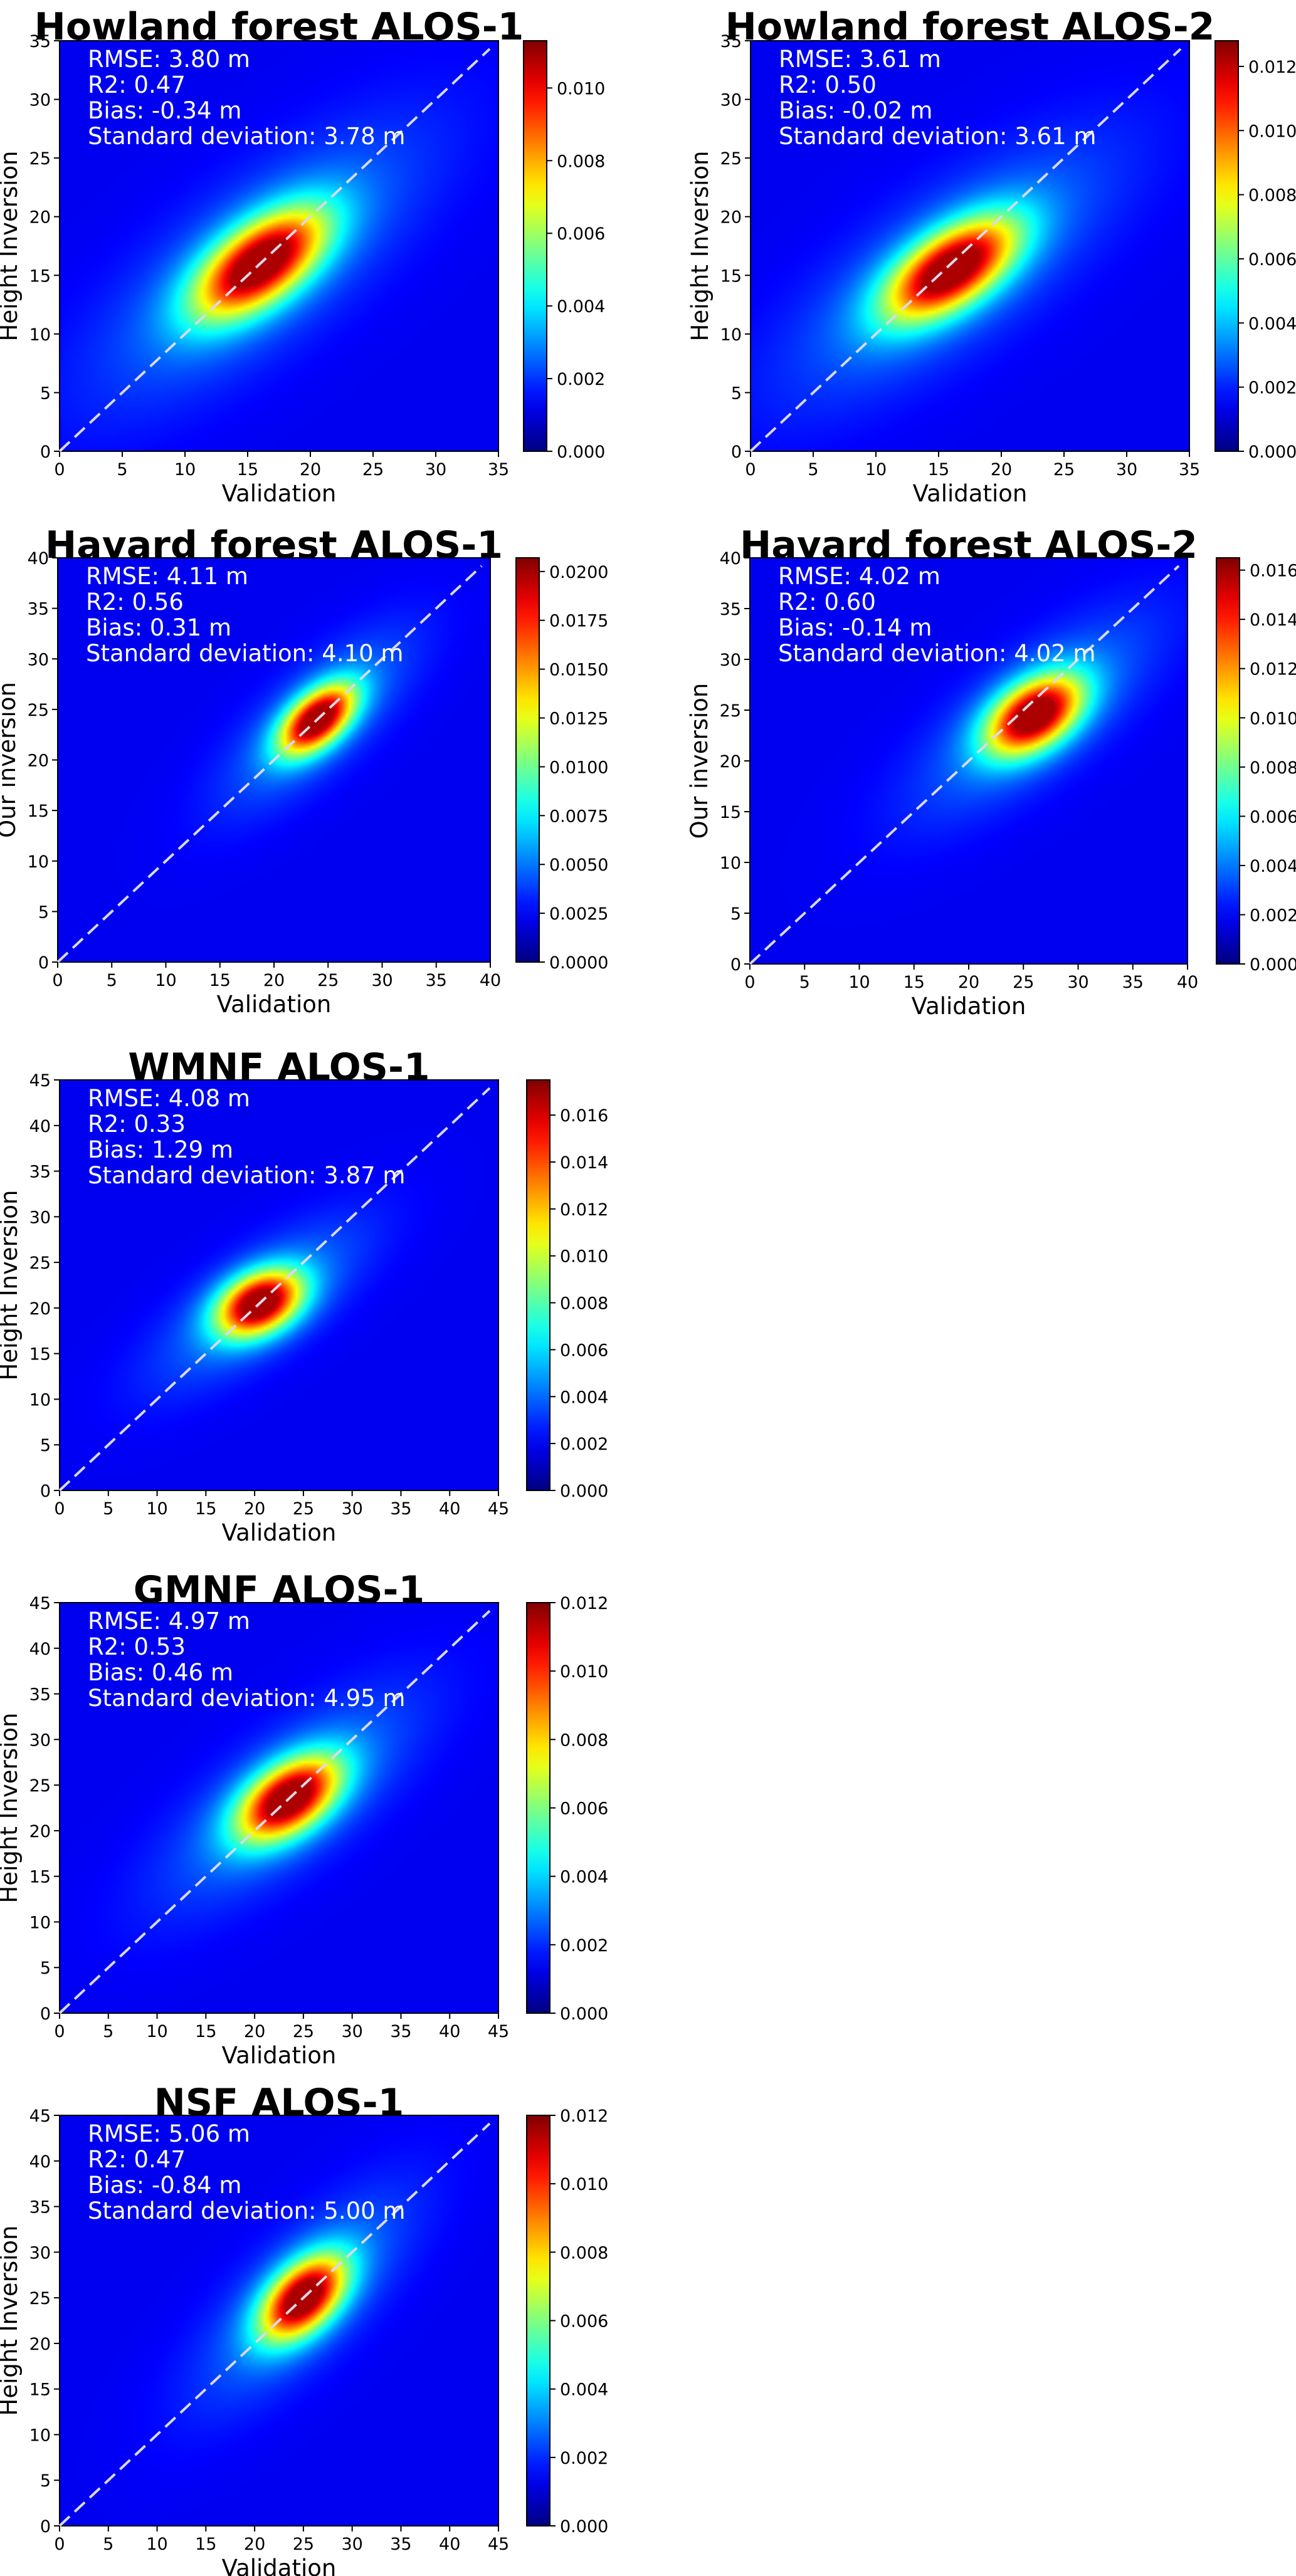  I want to click on stat-text: R2: 0.47, so click(137, 2159).